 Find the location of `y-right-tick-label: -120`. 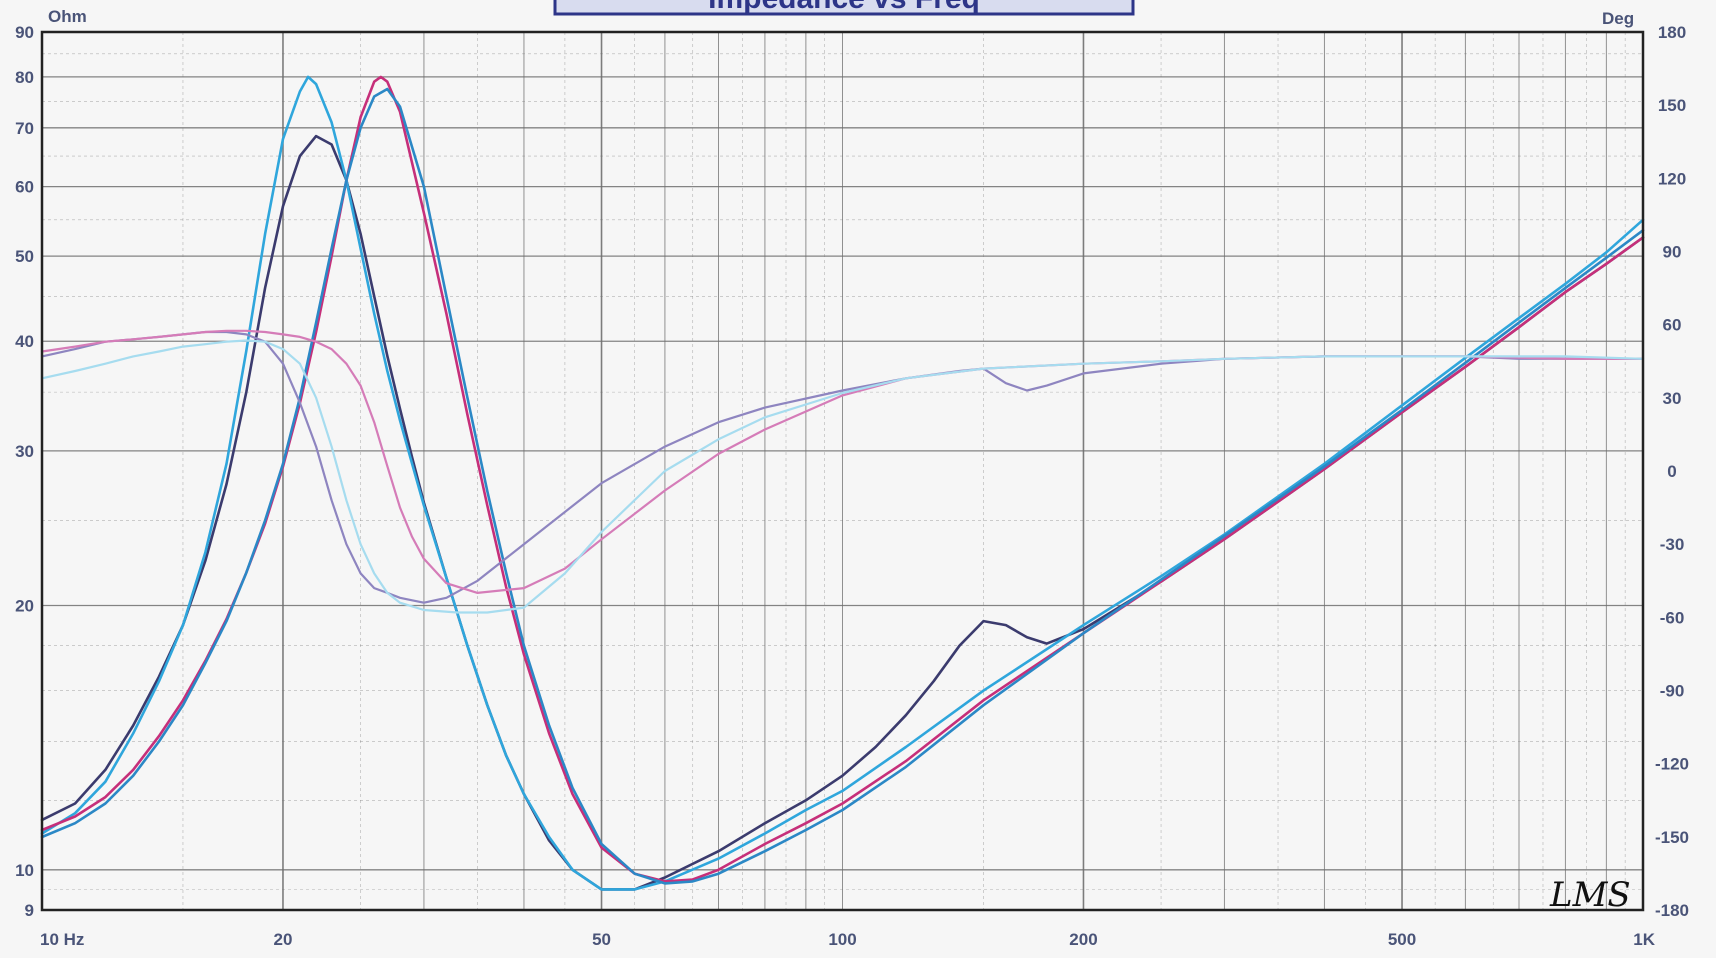

y-right-tick-label: -120 is located at coordinates (1672, 764).